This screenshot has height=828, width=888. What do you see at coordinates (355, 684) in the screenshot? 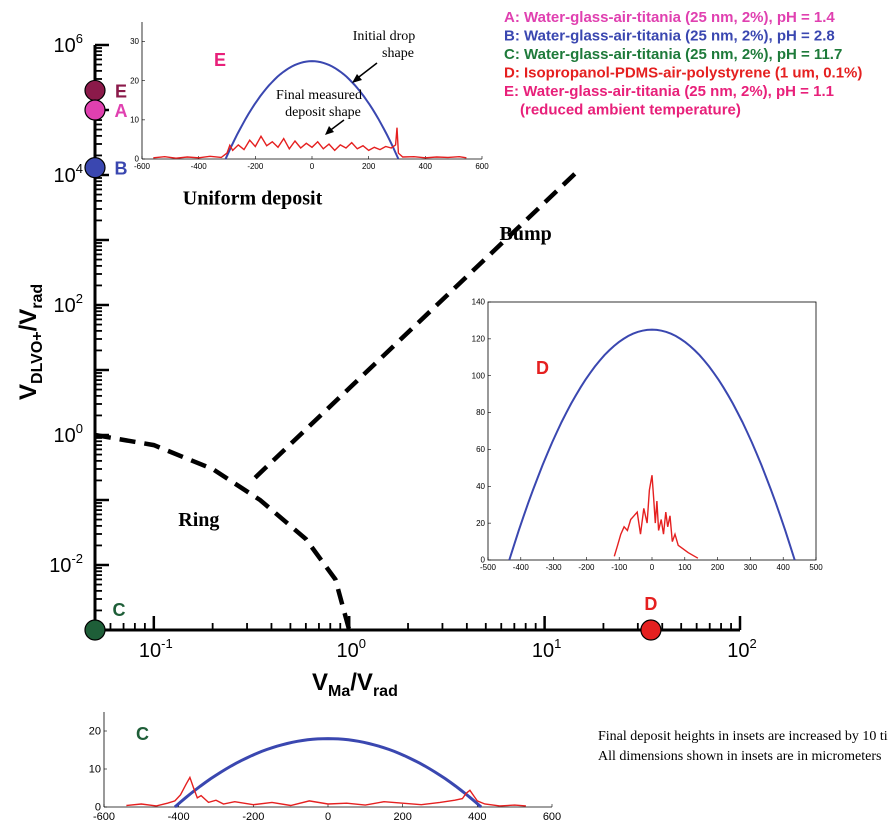
I see `x-axis-title: VMa/Vrad` at bounding box center [355, 684].